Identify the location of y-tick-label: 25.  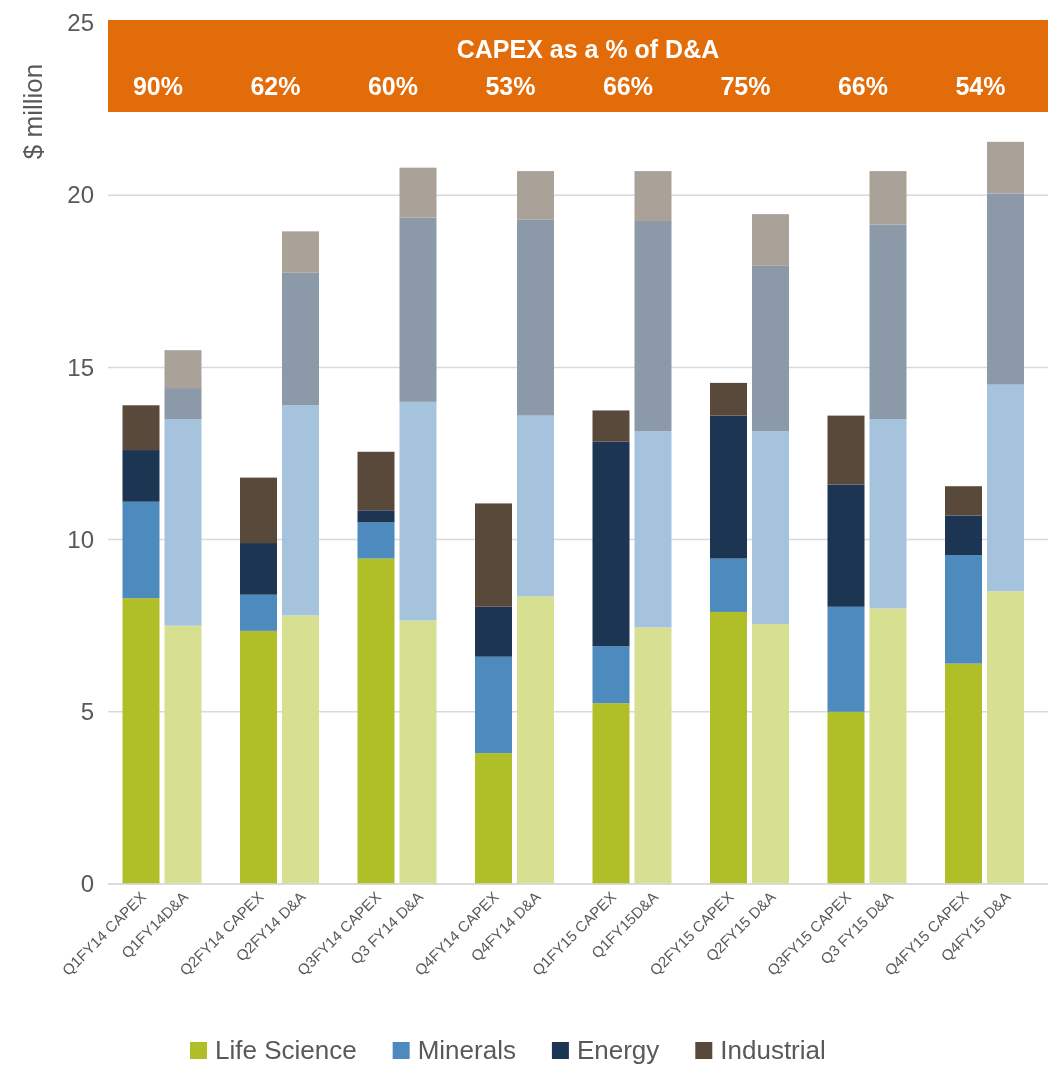
(80, 23).